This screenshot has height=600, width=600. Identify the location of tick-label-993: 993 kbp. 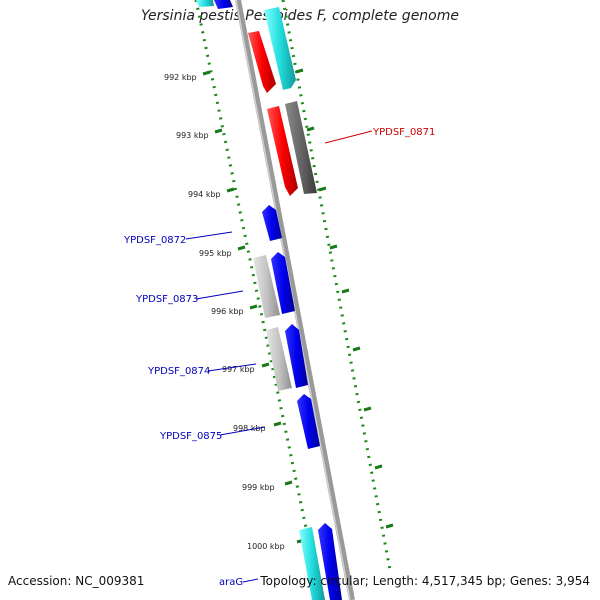
(192, 135).